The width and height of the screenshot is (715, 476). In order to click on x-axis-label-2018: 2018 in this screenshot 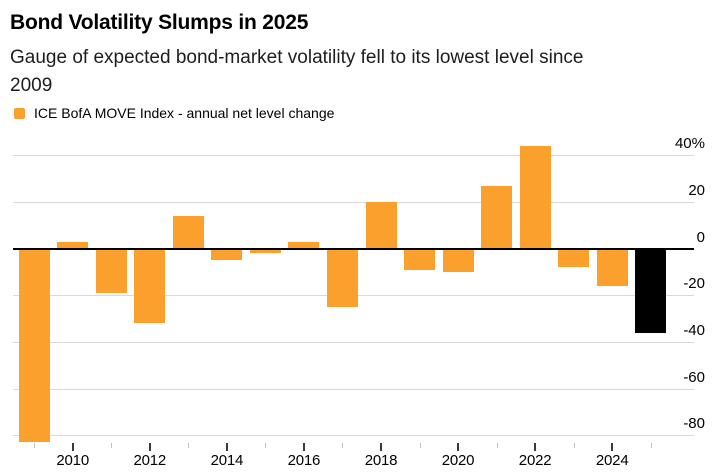, I will do `click(381, 460)`.